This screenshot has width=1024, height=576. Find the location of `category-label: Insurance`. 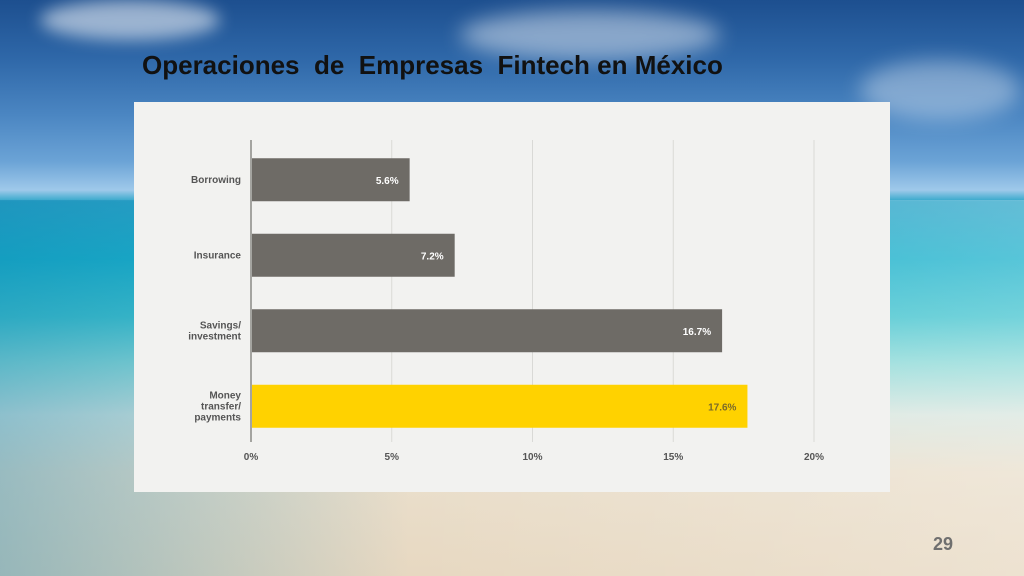

category-label: Insurance is located at coordinates (218, 255).